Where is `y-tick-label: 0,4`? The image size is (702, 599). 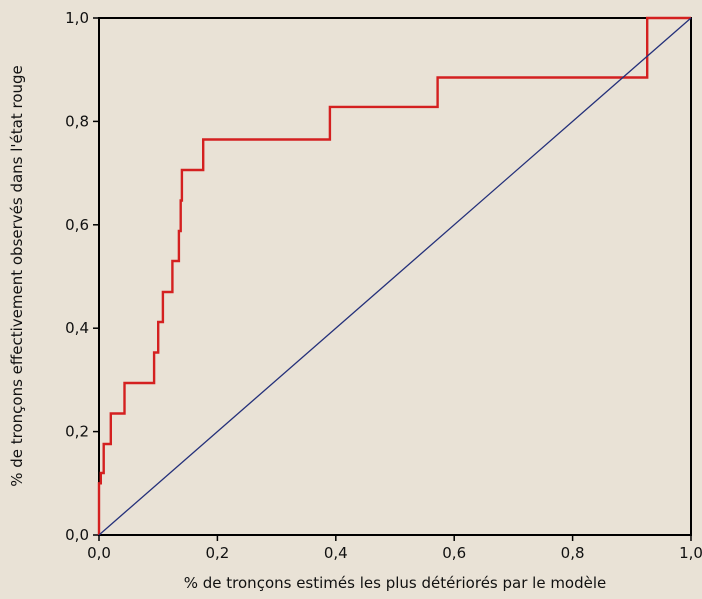 y-tick-label: 0,4 is located at coordinates (77, 328).